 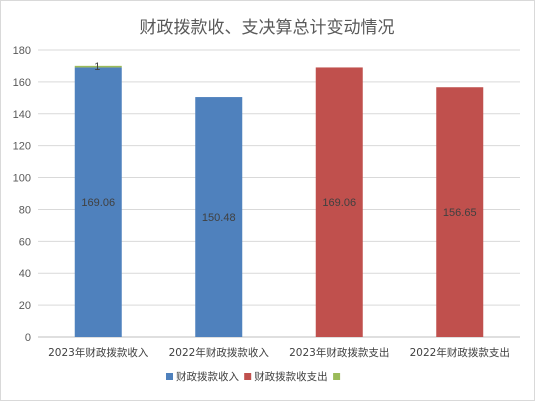 I want to click on y-tick-label: 40, so click(x=25, y=274).